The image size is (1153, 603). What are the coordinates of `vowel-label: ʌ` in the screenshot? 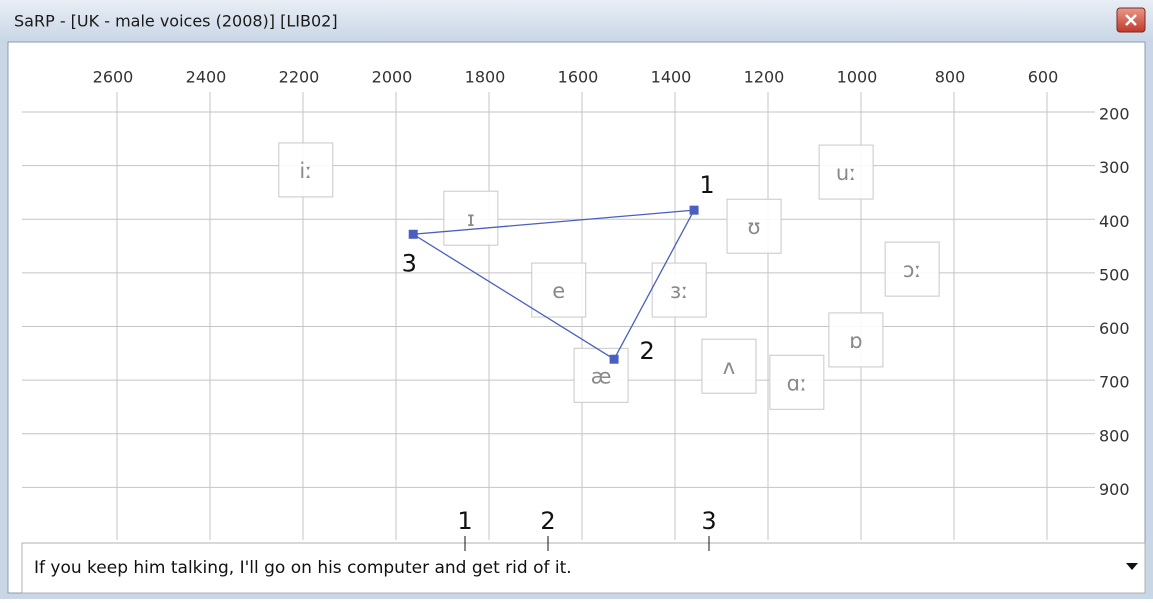 It's located at (729, 367).